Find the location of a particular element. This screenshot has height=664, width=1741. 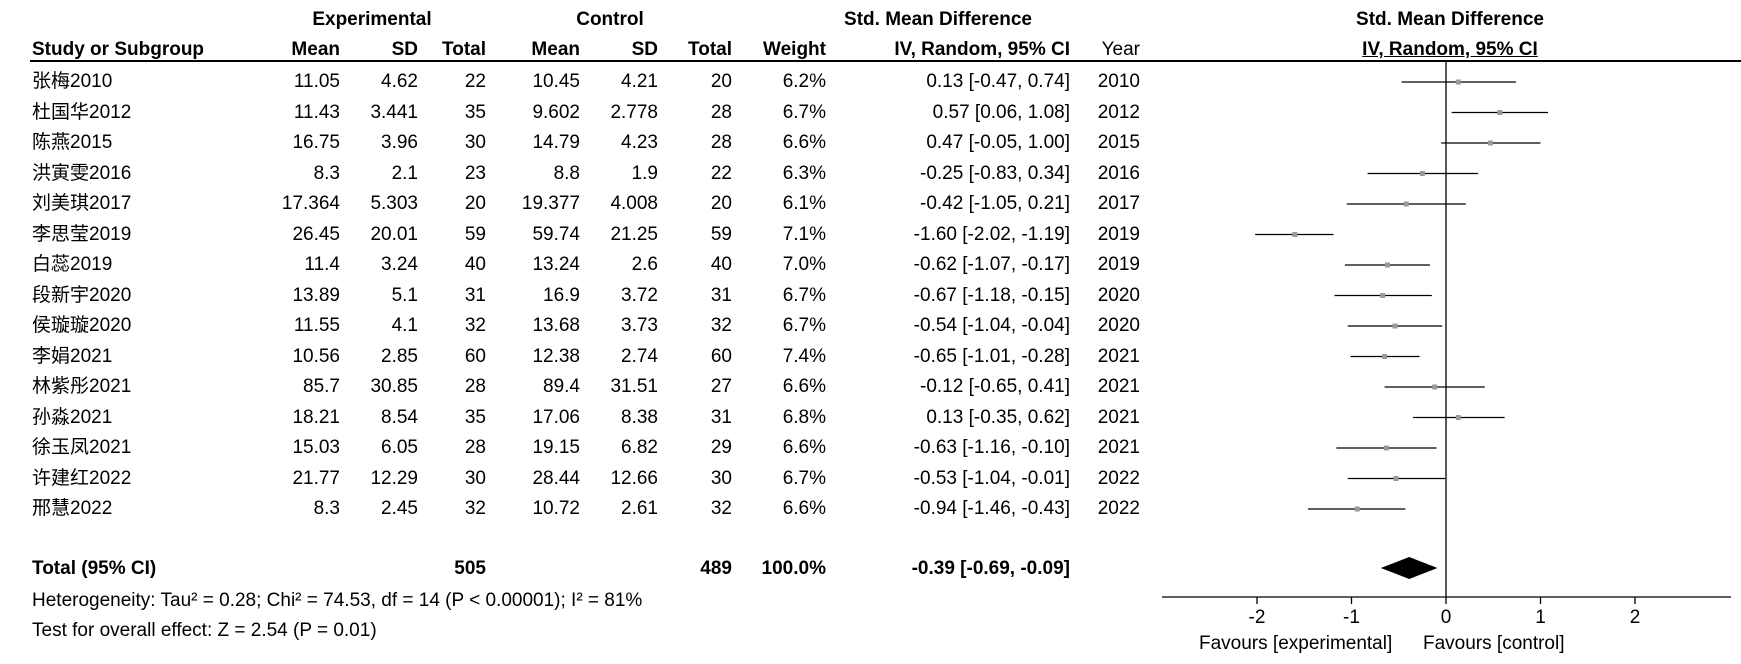

sd-experimental: 8.54 is located at coordinates (399, 417).